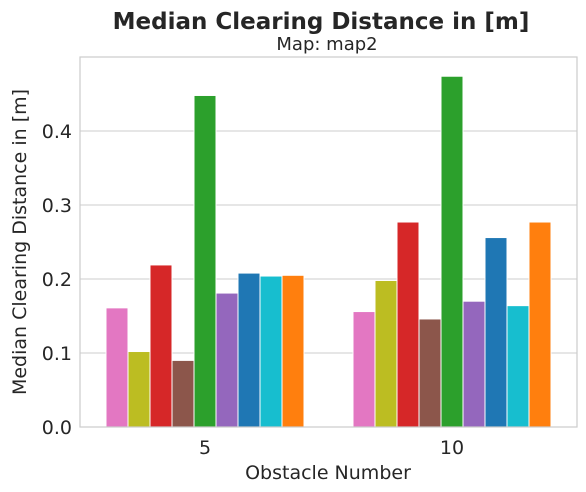 The width and height of the screenshot is (586, 492). What do you see at coordinates (321, 22) in the screenshot?
I see `chart-title: Median Clearing Distance in [m]` at bounding box center [321, 22].